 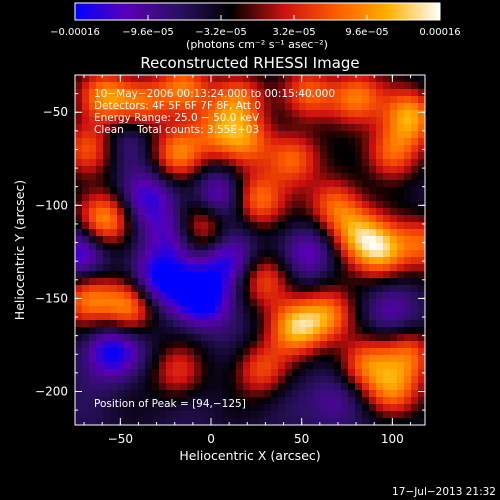 I want to click on colorbar, so click(x=257, y=11).